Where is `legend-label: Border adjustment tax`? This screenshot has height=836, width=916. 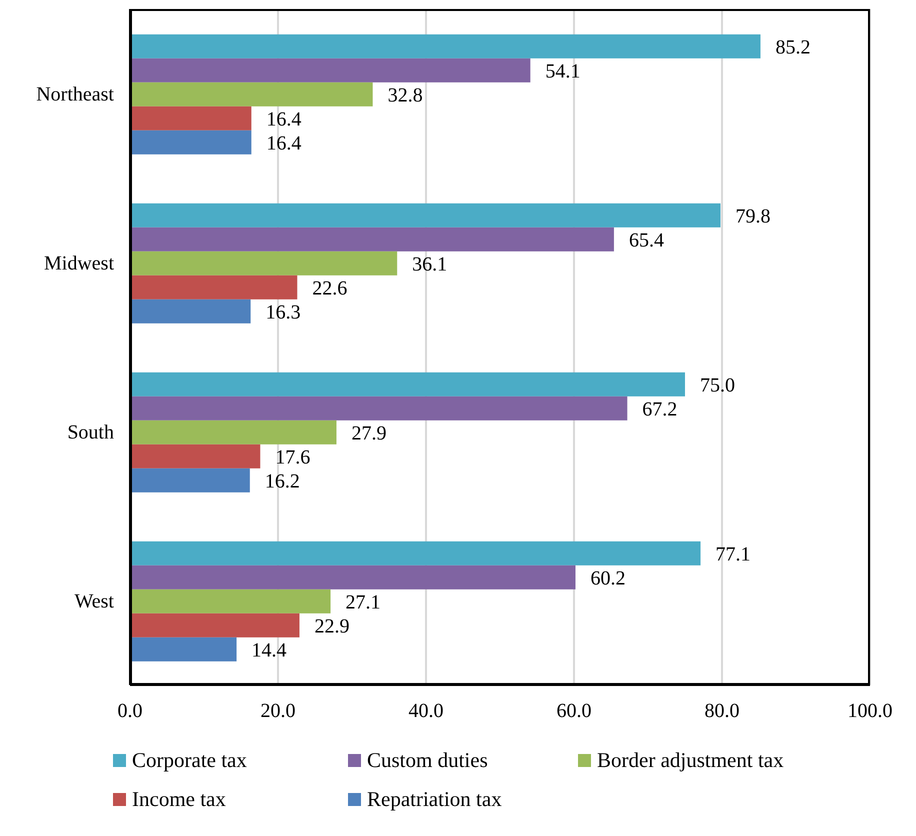 legend-label: Border adjustment tax is located at coordinates (690, 760).